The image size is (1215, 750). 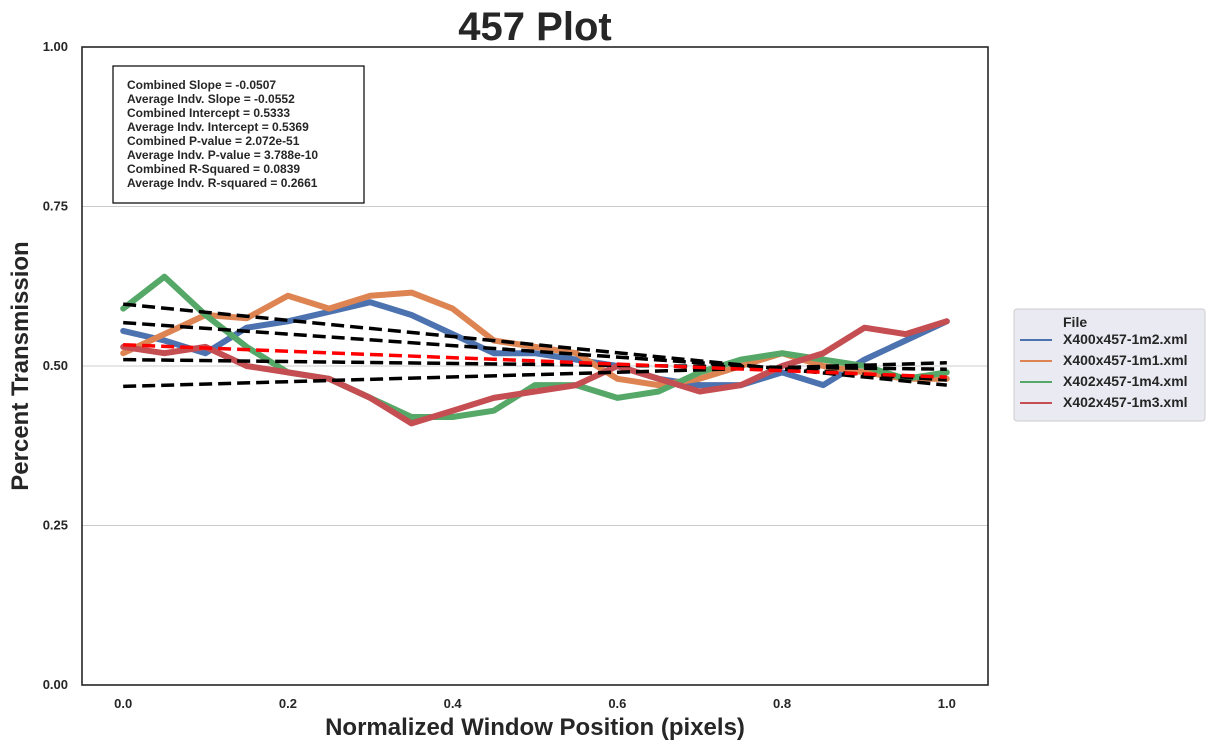 I want to click on stats-line: Combined P-value = 2.072e-51, so click(x=213, y=141).